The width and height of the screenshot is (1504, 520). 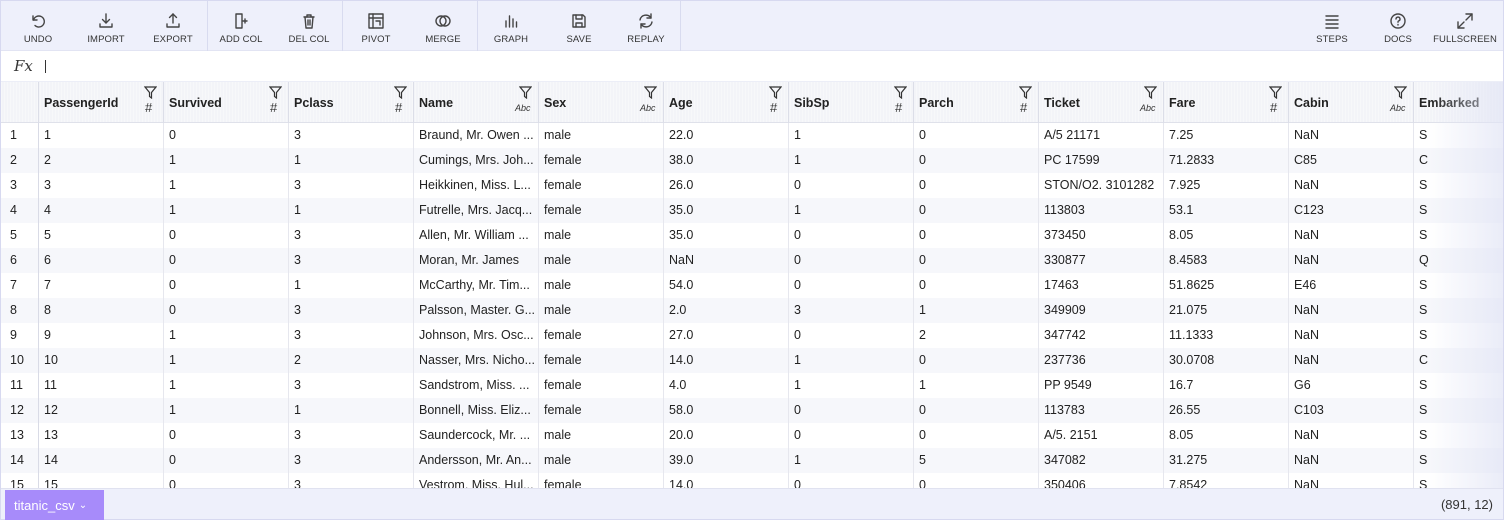 What do you see at coordinates (726, 210) in the screenshot?
I see `table-cell: 35.0` at bounding box center [726, 210].